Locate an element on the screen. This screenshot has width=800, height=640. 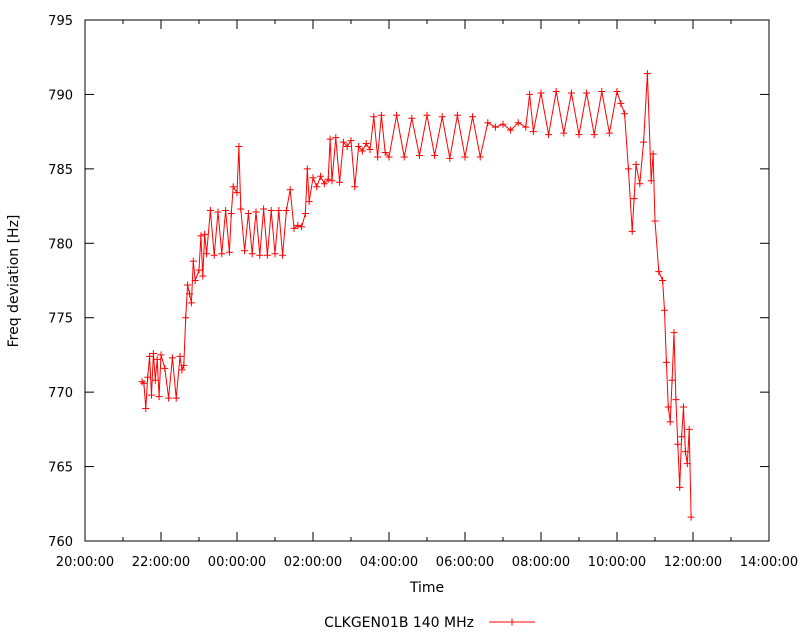
legend-label: CLKGEN01B 140 MHz is located at coordinates (399, 623).